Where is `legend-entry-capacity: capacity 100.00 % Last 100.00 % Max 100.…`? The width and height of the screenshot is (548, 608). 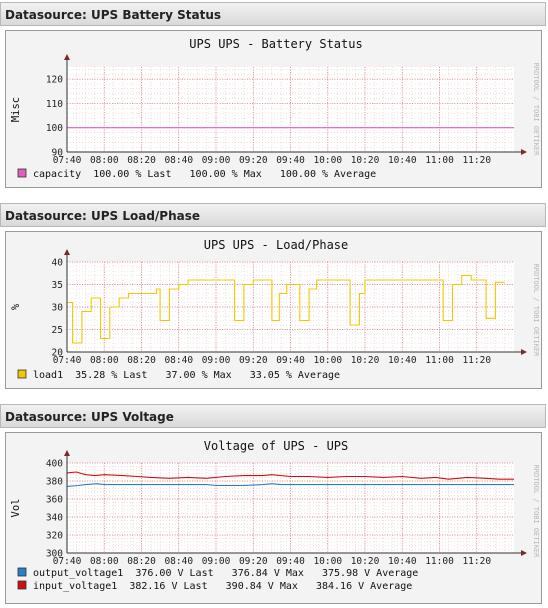 legend-entry-capacity: capacity 100.00 % Last 100.00 % Max 100.… is located at coordinates (204, 174).